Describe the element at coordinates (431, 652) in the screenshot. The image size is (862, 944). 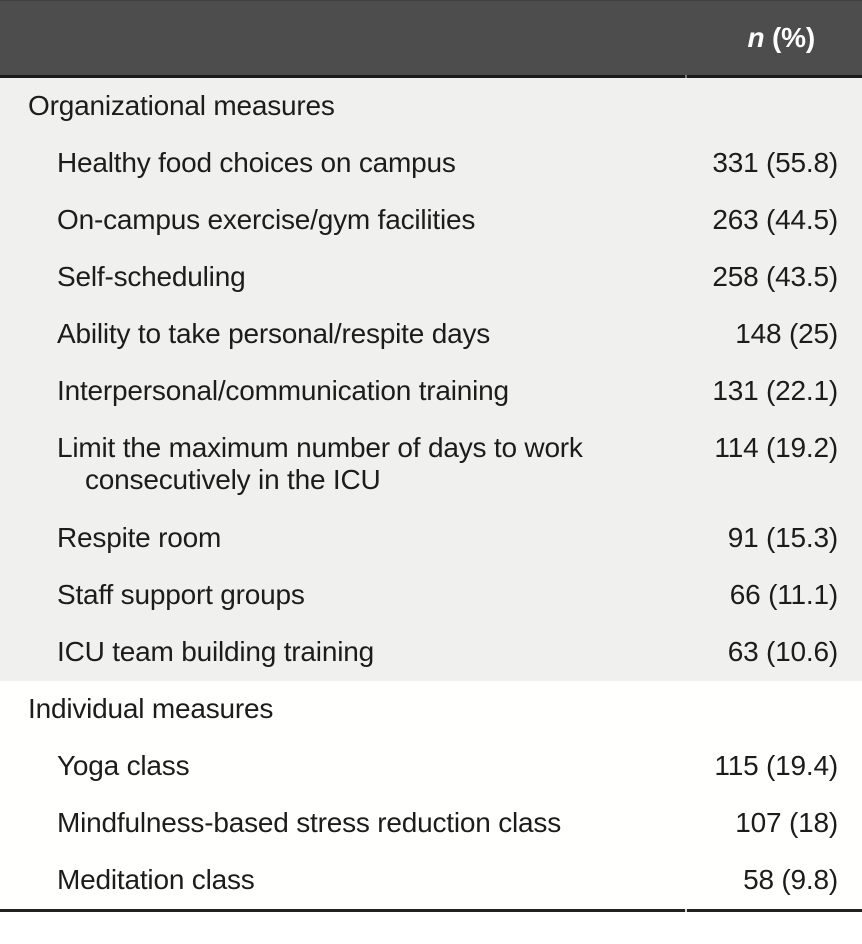
I see `table-row: ICU team building training 63 (10.6)` at that location.